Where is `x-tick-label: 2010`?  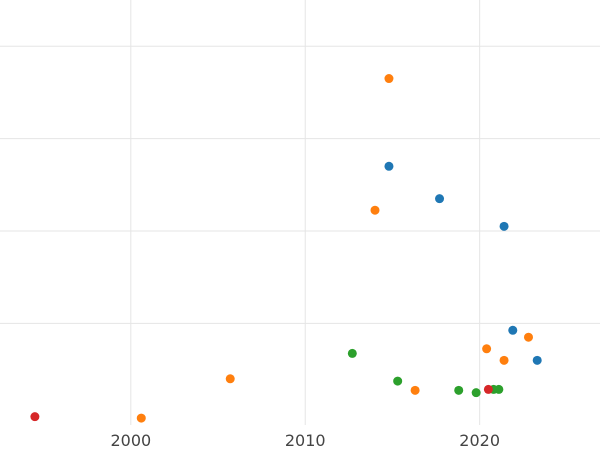
x-tick-label: 2010 is located at coordinates (305, 440).